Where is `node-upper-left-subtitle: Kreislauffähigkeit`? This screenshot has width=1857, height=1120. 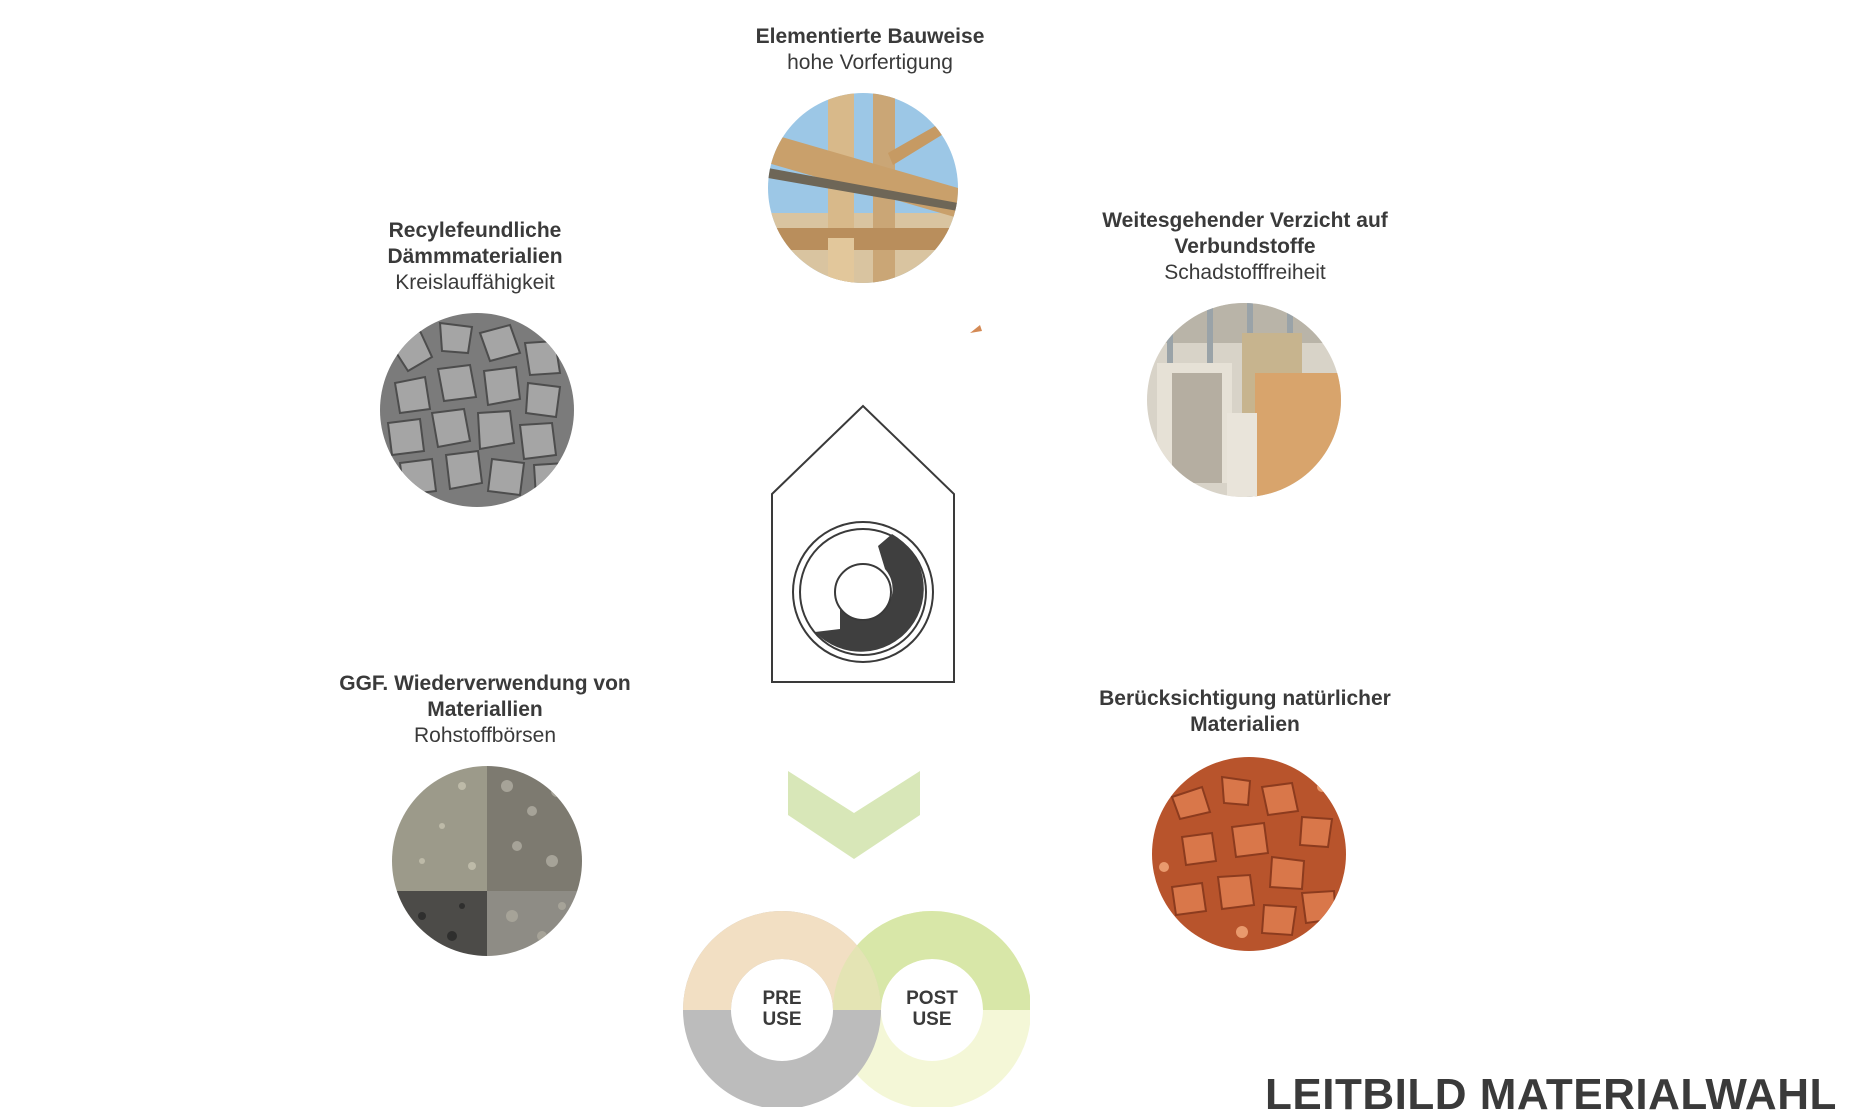
node-upper-left-subtitle: Kreislauffähigkeit is located at coordinates (475, 282).